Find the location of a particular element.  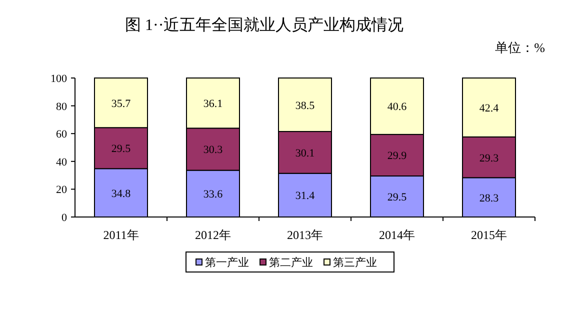

title: 图 1··近五年全国就业人员产业构成情况 is located at coordinates (264, 25).